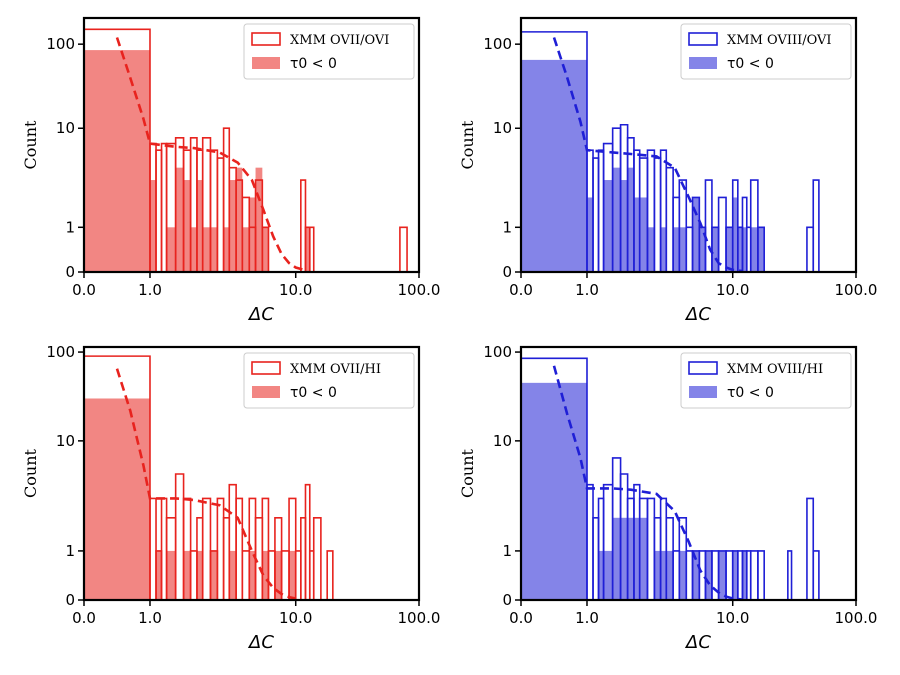 This screenshot has height=675, width=900. Describe the element at coordinates (775, 369) in the screenshot. I see `legend-label-step: XMM OVIII/HI` at that location.